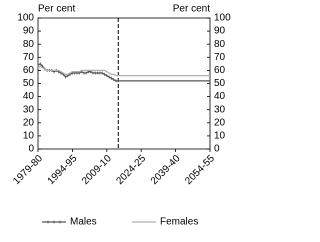  What do you see at coordinates (29, 122) in the screenshot?
I see `y-tick-label: 20` at bounding box center [29, 122].